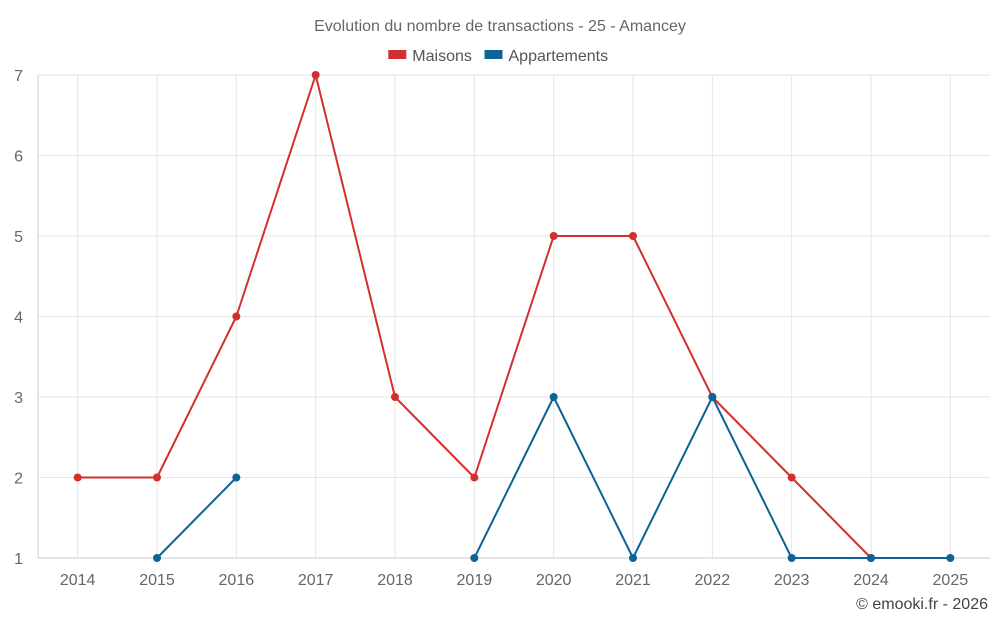 The height and width of the screenshot is (630, 1000). What do you see at coordinates (713, 580) in the screenshot?
I see `x-tick-label: 2022` at bounding box center [713, 580].